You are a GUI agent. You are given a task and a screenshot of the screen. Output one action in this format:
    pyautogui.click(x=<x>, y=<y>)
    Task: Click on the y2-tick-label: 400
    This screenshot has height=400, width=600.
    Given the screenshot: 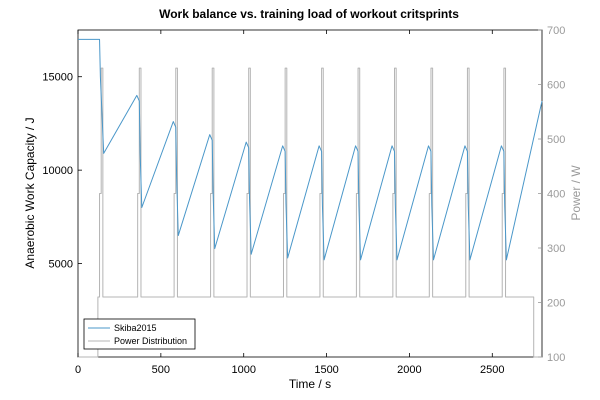 What is the action you would take?
    pyautogui.click(x=556, y=195)
    